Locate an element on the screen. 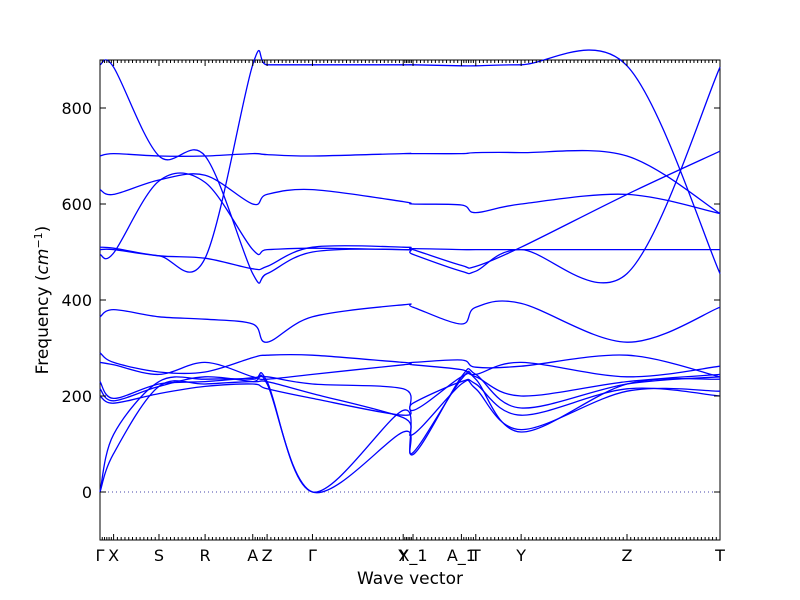 Image resolution: width=800 pixels, height=600 pixels. y-axis-label-main: Frequency ( is located at coordinates (43, 324).